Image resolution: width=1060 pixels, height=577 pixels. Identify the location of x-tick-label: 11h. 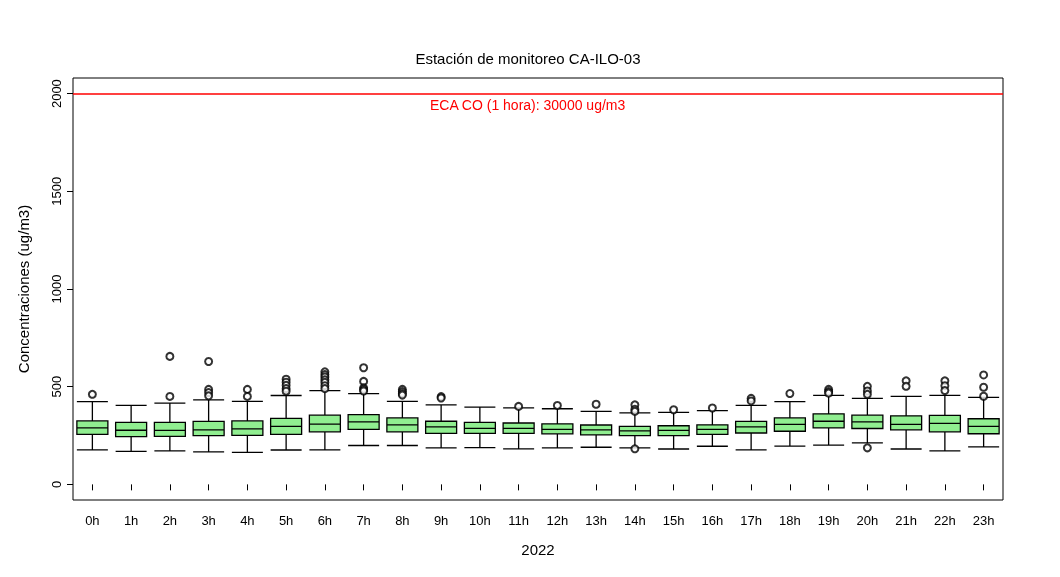
(518, 520).